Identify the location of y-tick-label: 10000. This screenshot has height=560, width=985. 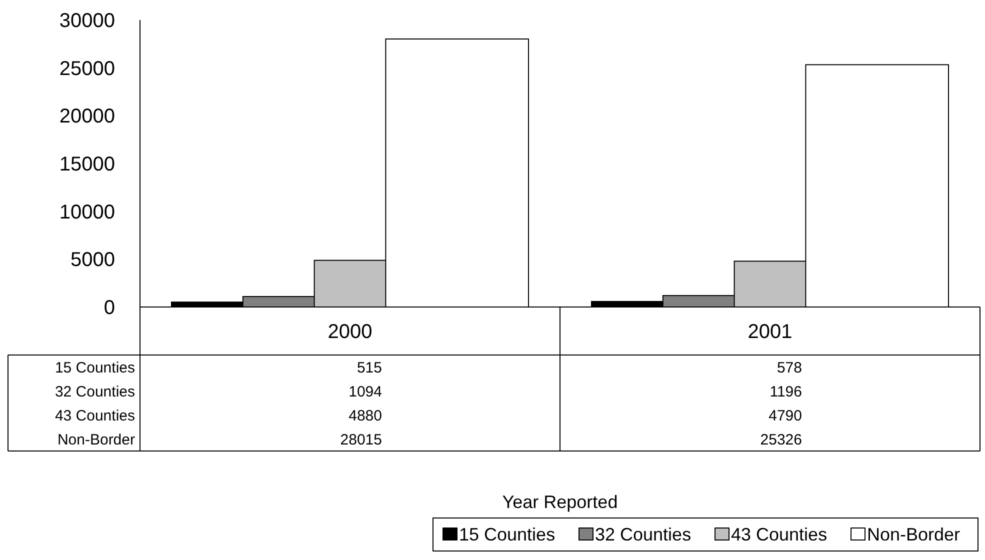
(87, 212).